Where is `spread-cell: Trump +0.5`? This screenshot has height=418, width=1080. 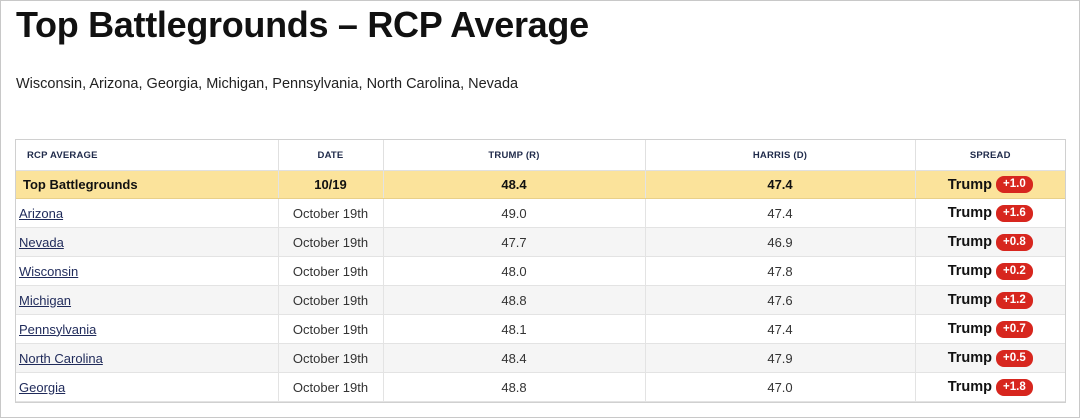
spread-cell: Trump +0.5 is located at coordinates (989, 358).